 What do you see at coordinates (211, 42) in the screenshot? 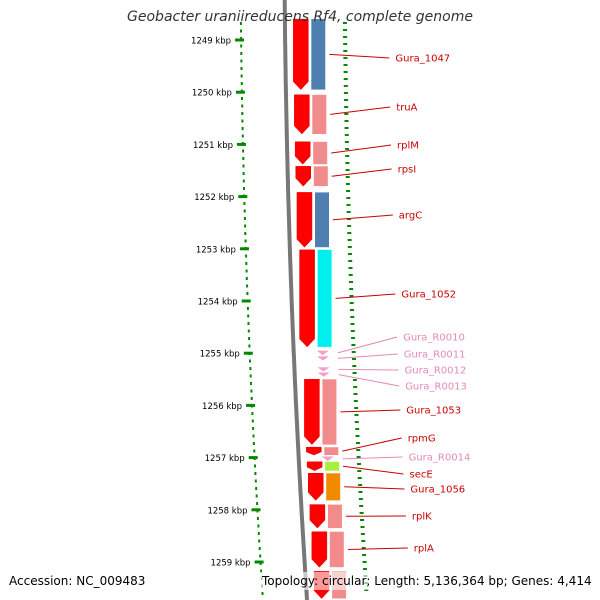
I see `scale-tick-label: 1249 kbp` at bounding box center [211, 42].